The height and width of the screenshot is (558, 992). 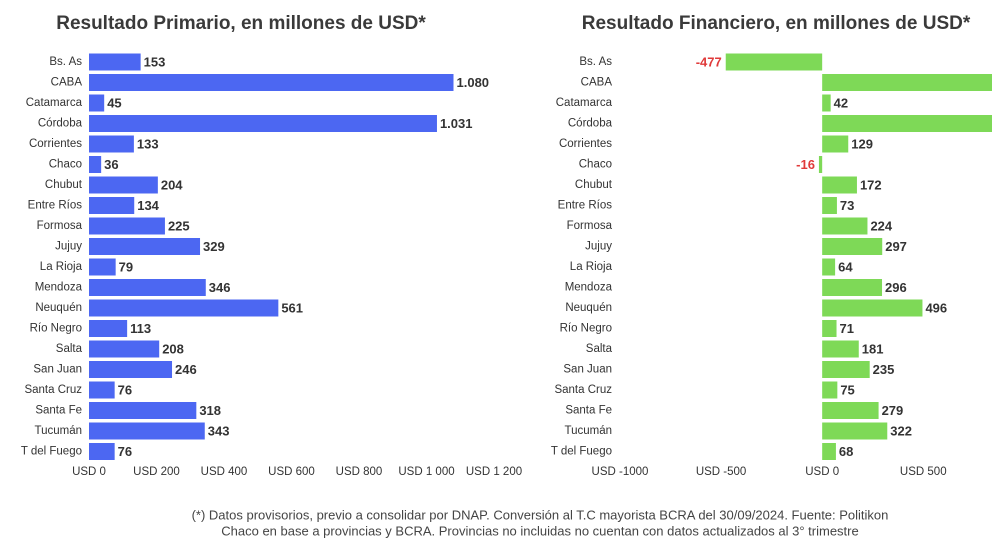 I want to click on category-label: Catamarca, so click(x=584, y=103).